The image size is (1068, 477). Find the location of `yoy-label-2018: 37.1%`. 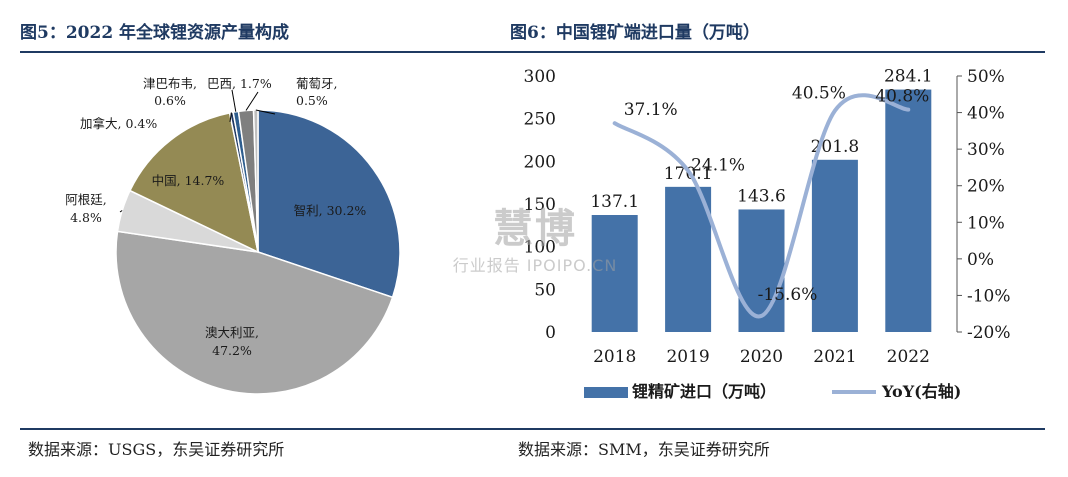

yoy-label-2018: 37.1% is located at coordinates (651, 110).